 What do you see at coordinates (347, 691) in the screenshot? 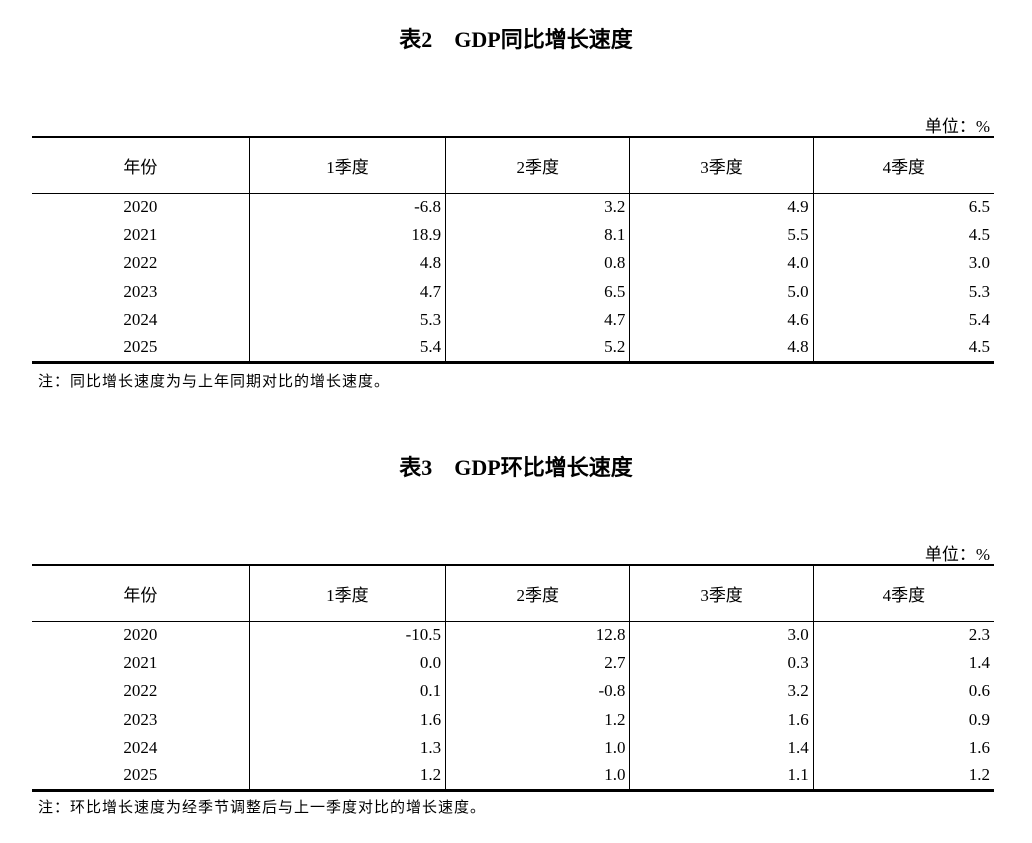
I see `value-cell: 0.1` at bounding box center [347, 691].